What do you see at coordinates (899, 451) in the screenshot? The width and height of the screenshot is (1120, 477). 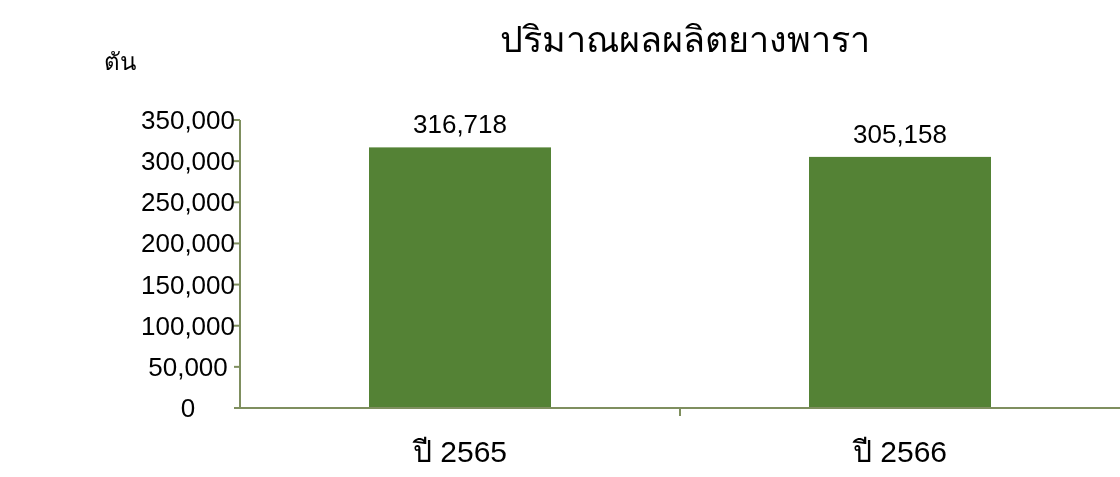 I see `x-tick-label: ปี 2566` at bounding box center [899, 451].